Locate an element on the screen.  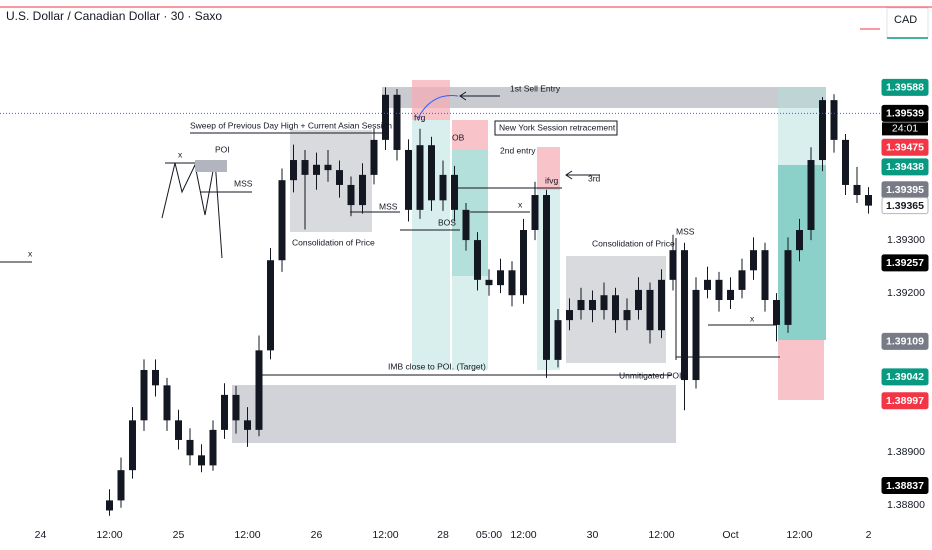
annotation: Consolidation of Price is located at coordinates (633, 243).